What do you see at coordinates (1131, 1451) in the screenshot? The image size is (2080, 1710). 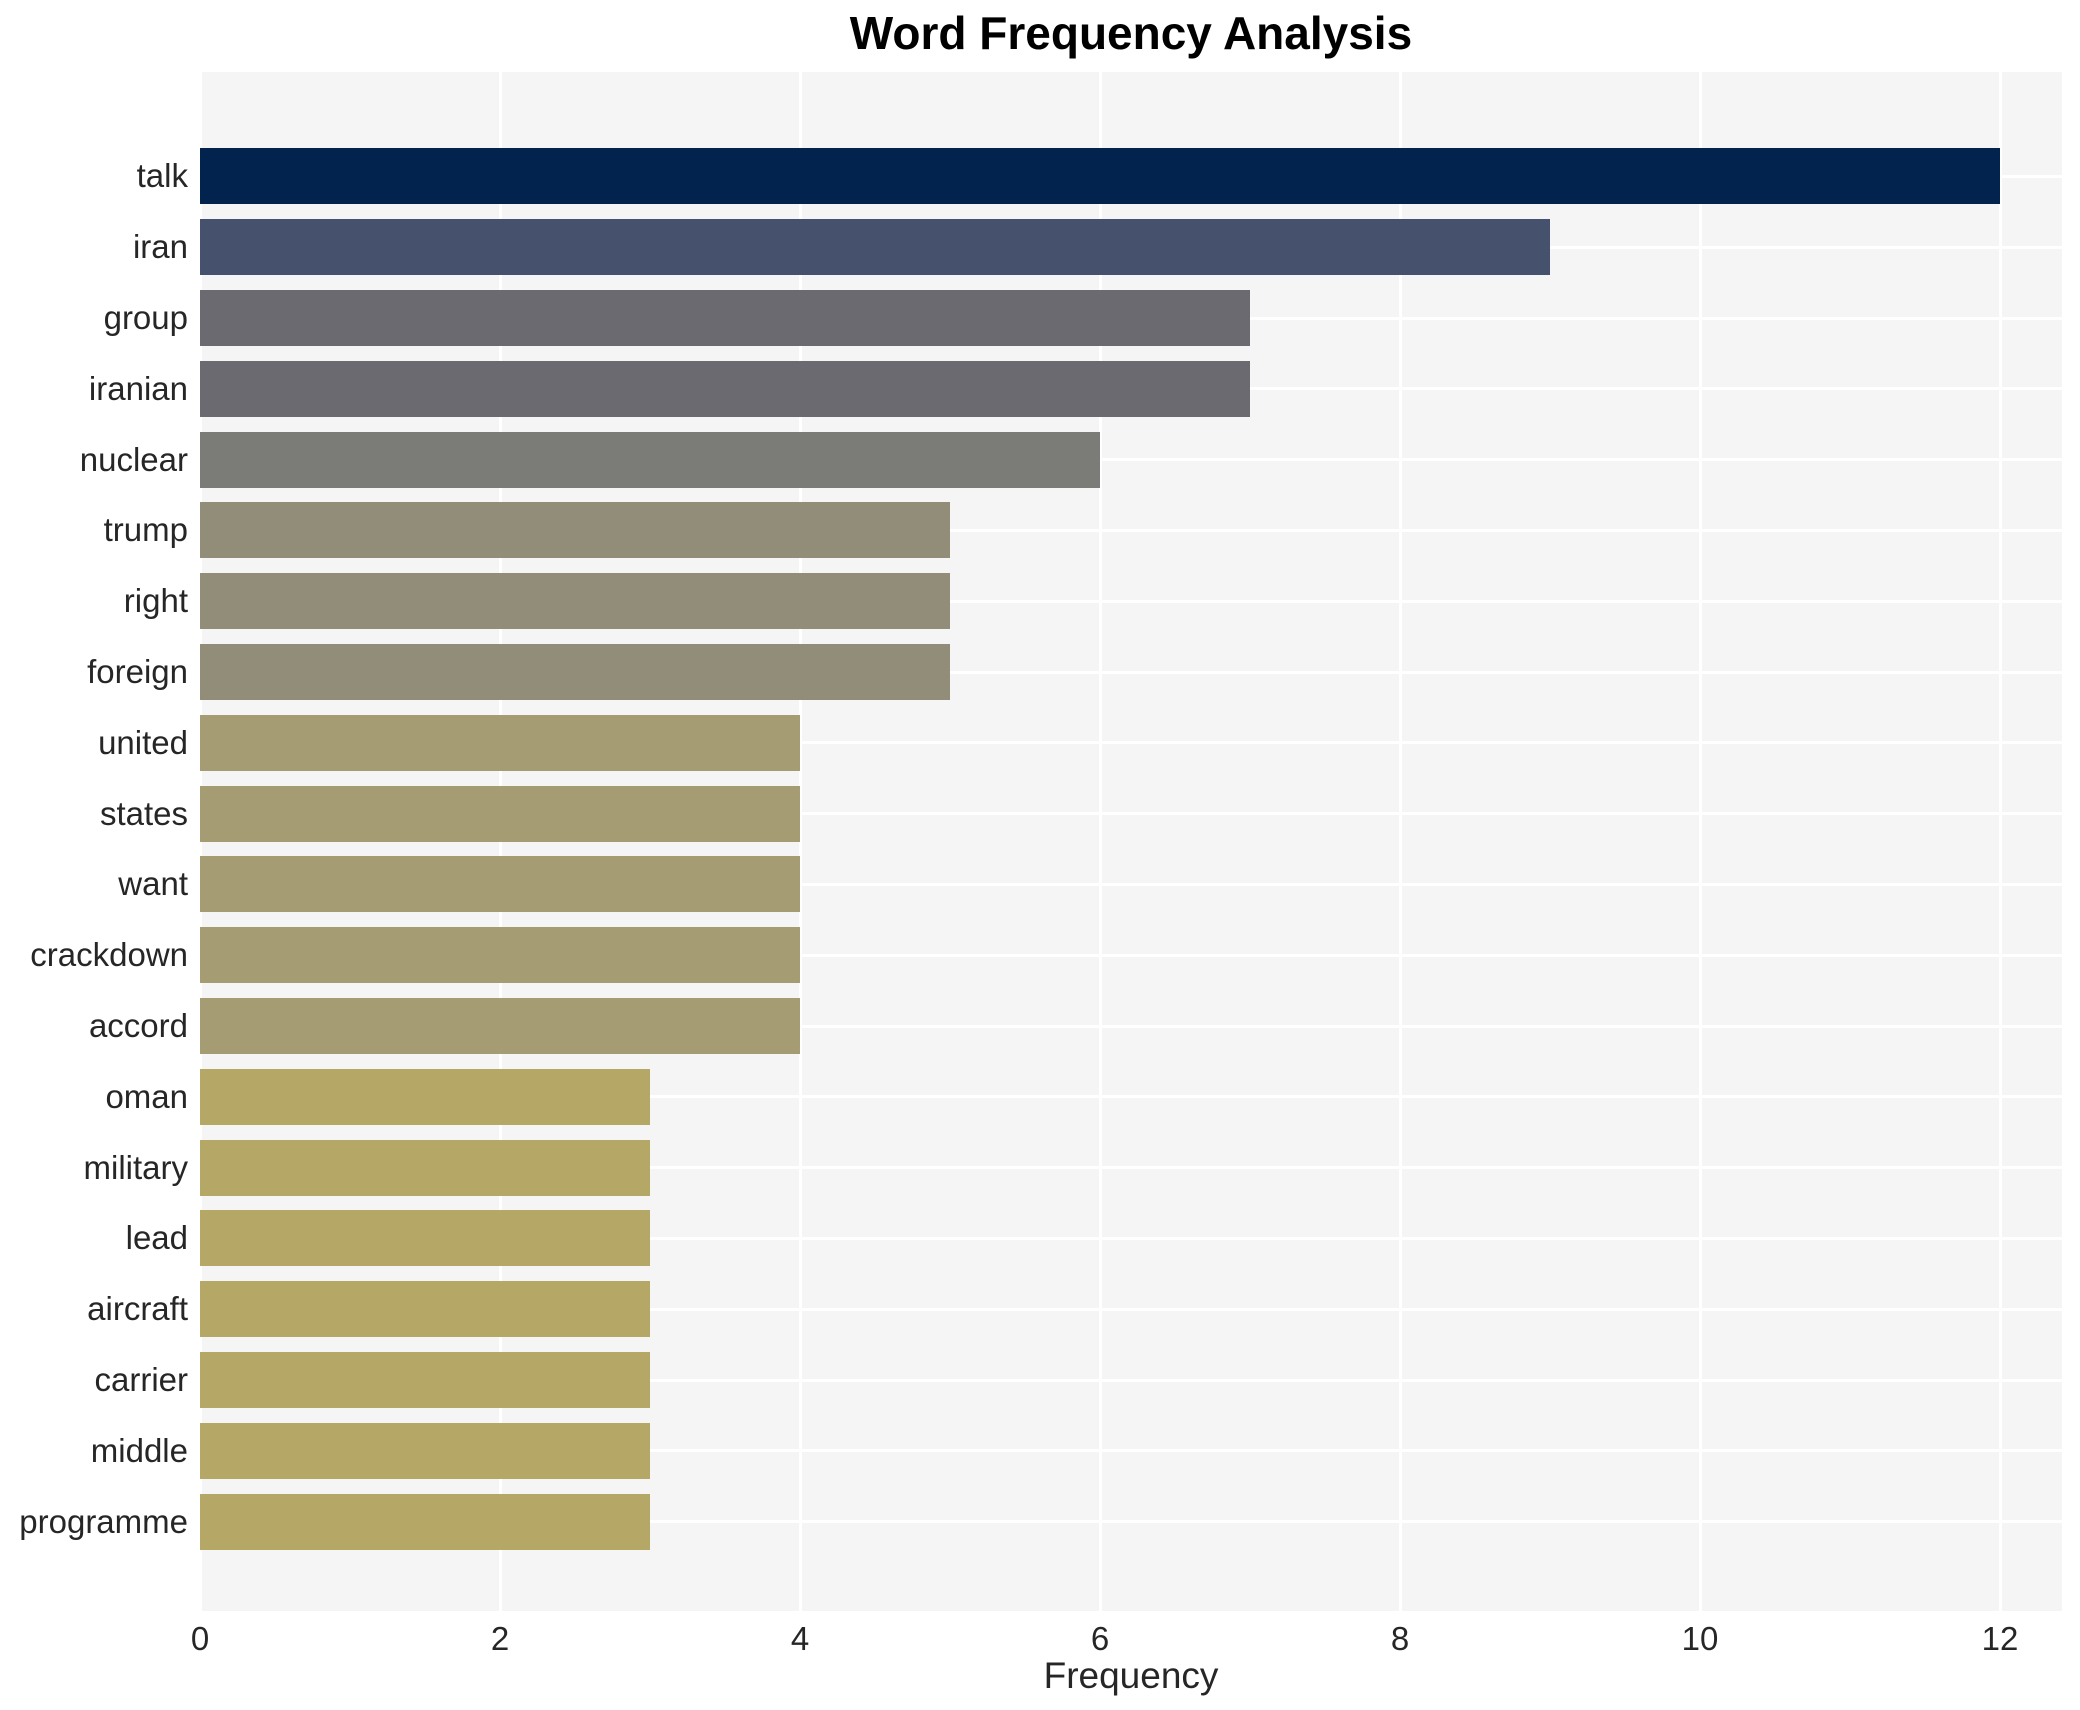 I see `gridline-y-middle` at bounding box center [1131, 1451].